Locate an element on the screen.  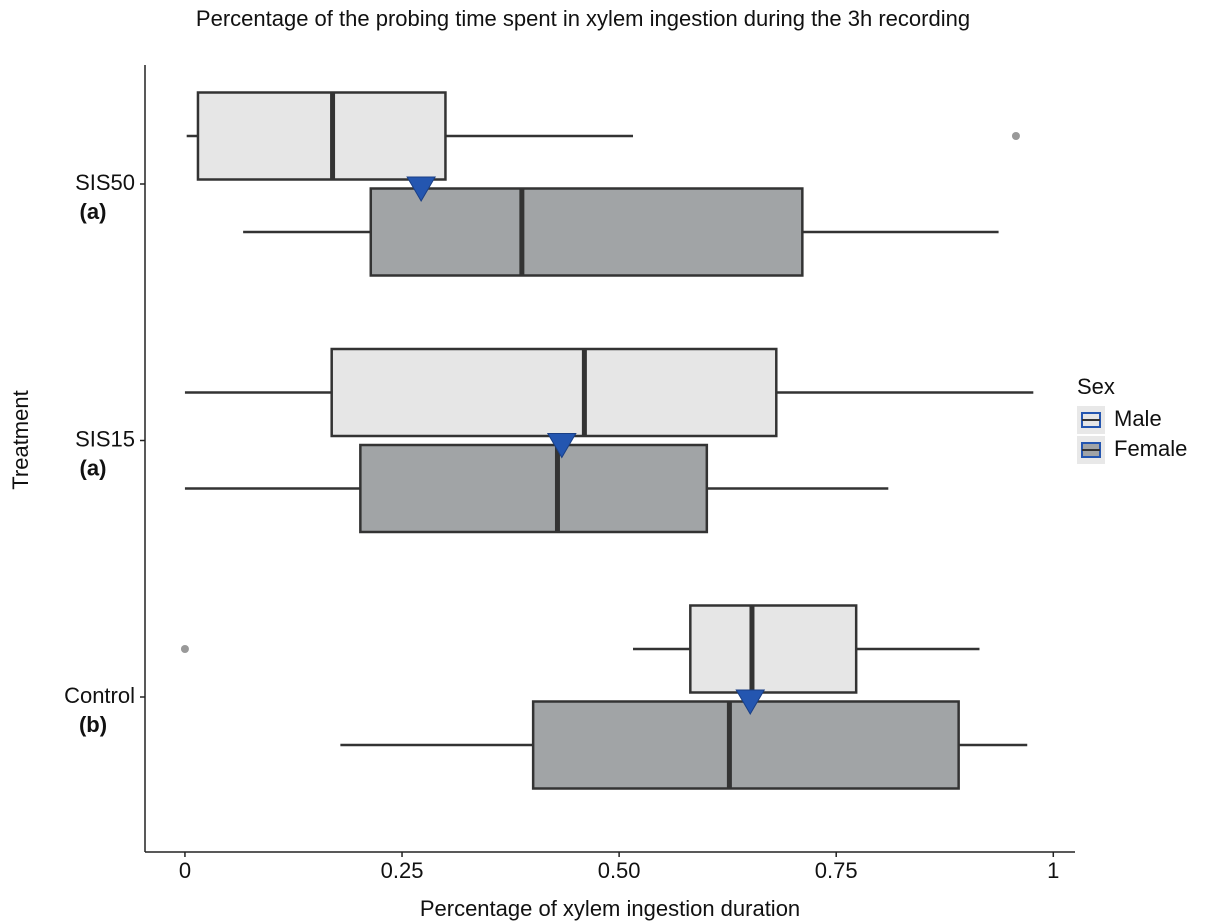
y-tick-label: SIS15 is located at coordinates (105, 438).